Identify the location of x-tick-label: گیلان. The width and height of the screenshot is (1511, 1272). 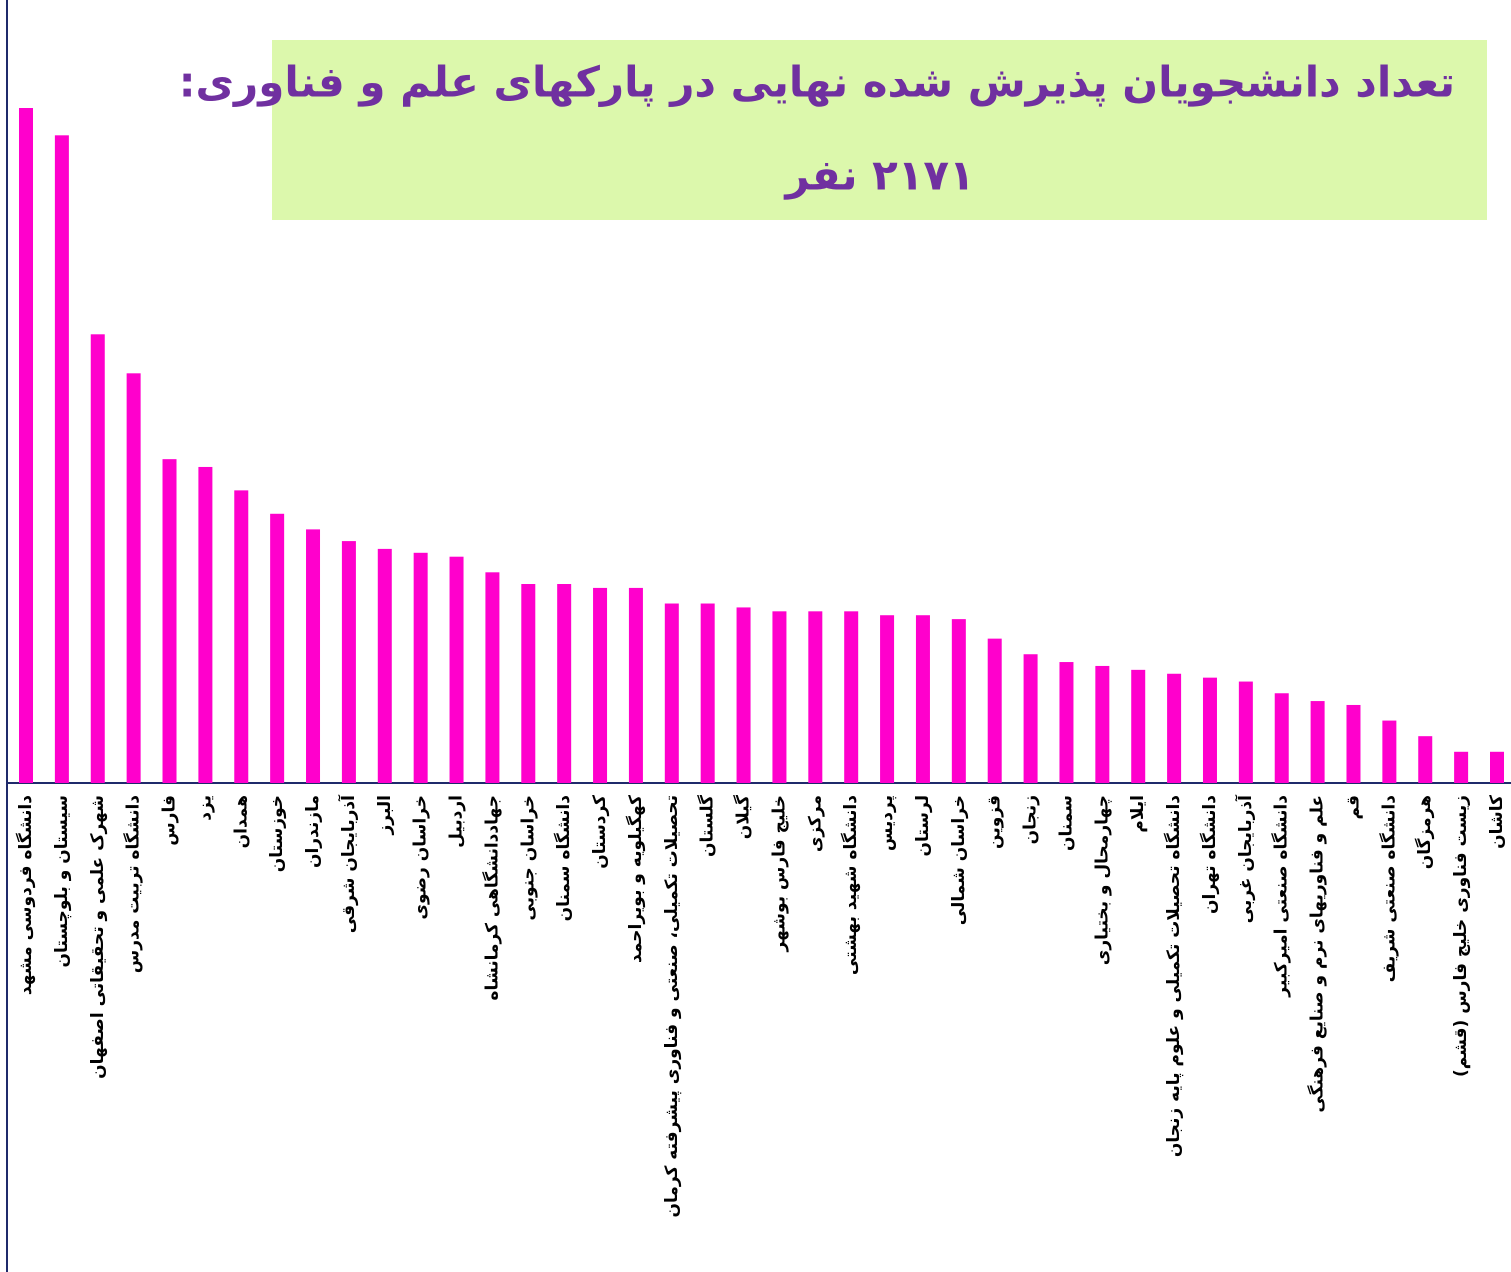
(743, 817).